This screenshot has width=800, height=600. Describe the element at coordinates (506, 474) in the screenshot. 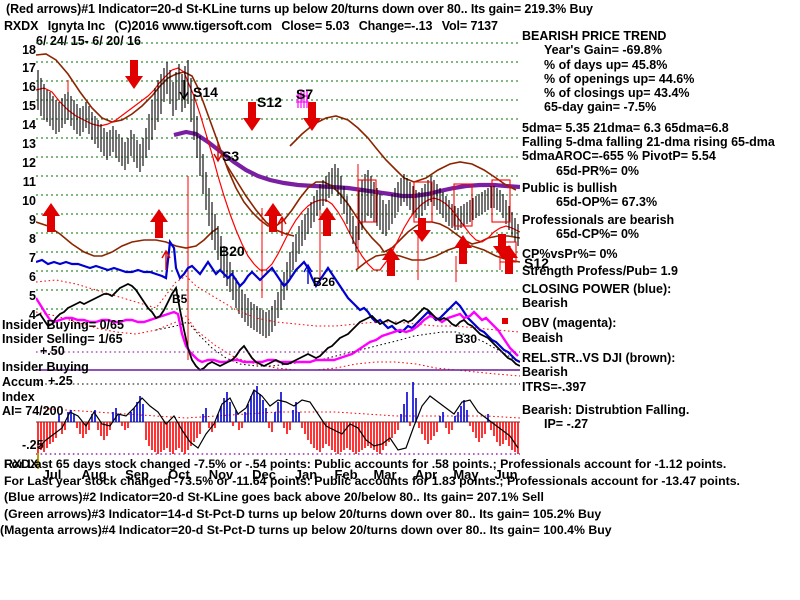

I see `month-jun: Jun` at that location.